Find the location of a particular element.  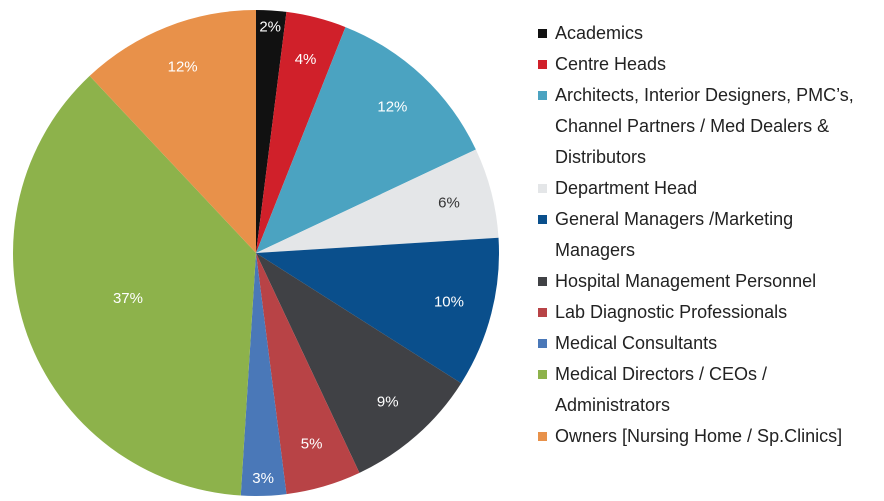

legend-item: Hospital Management Personnel is located at coordinates (708, 281).